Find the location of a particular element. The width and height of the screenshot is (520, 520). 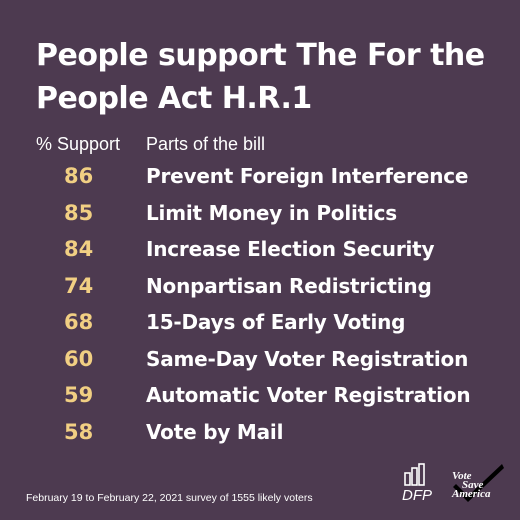

title-line-1: People support The For the is located at coordinates (260, 55).